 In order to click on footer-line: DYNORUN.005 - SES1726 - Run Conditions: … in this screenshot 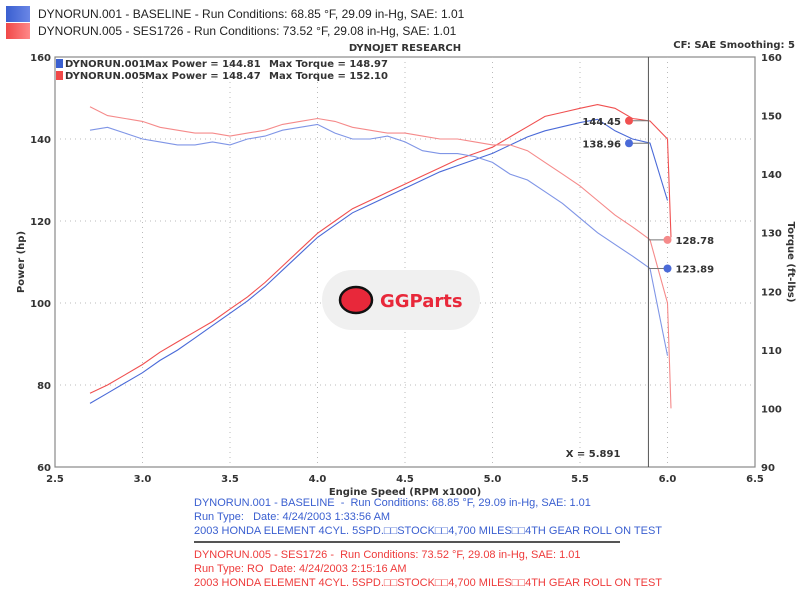, I will do `click(387, 555)`.